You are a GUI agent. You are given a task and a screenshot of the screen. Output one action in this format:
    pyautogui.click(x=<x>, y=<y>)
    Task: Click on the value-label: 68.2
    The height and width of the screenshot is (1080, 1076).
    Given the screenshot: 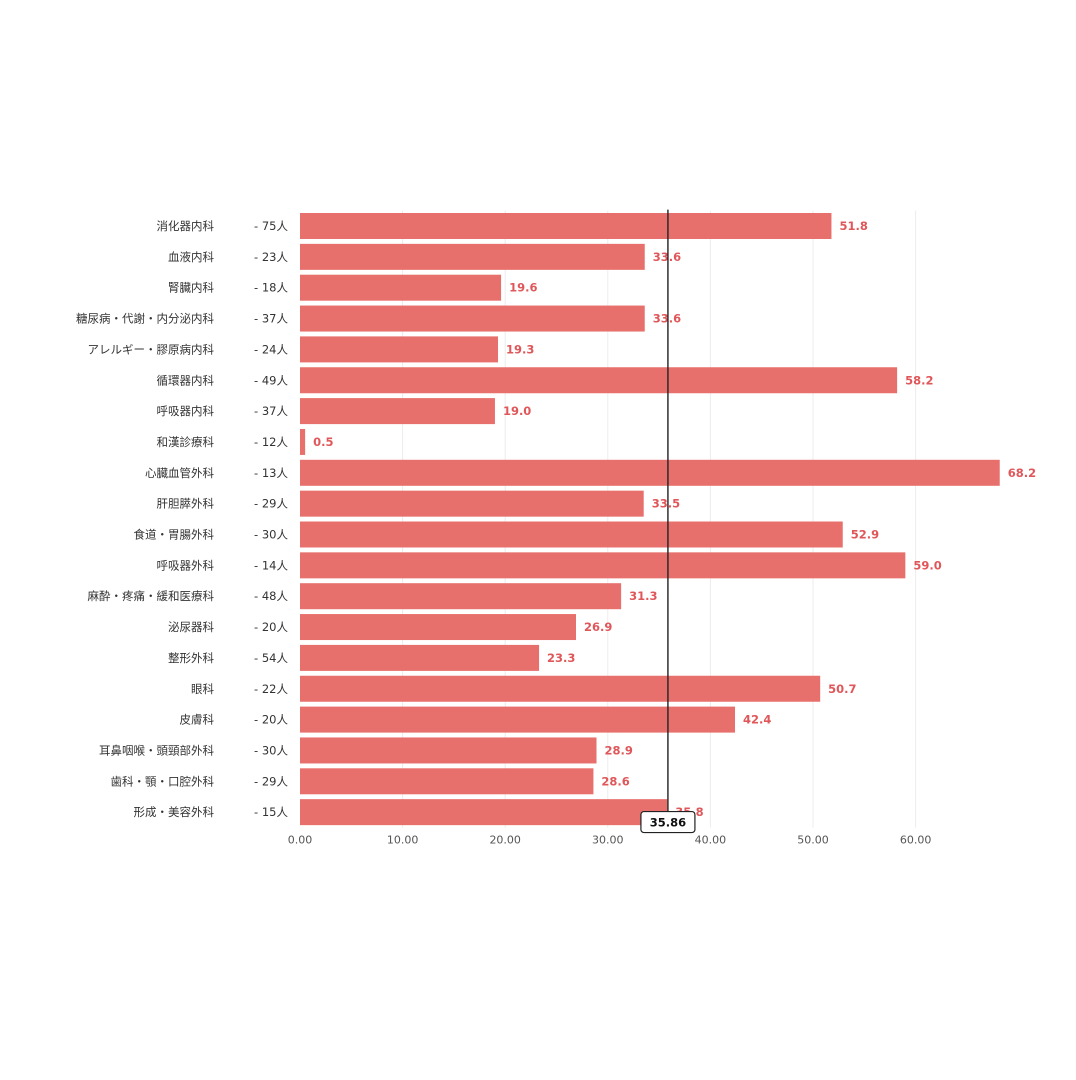 What is the action you would take?
    pyautogui.click(x=1022, y=473)
    